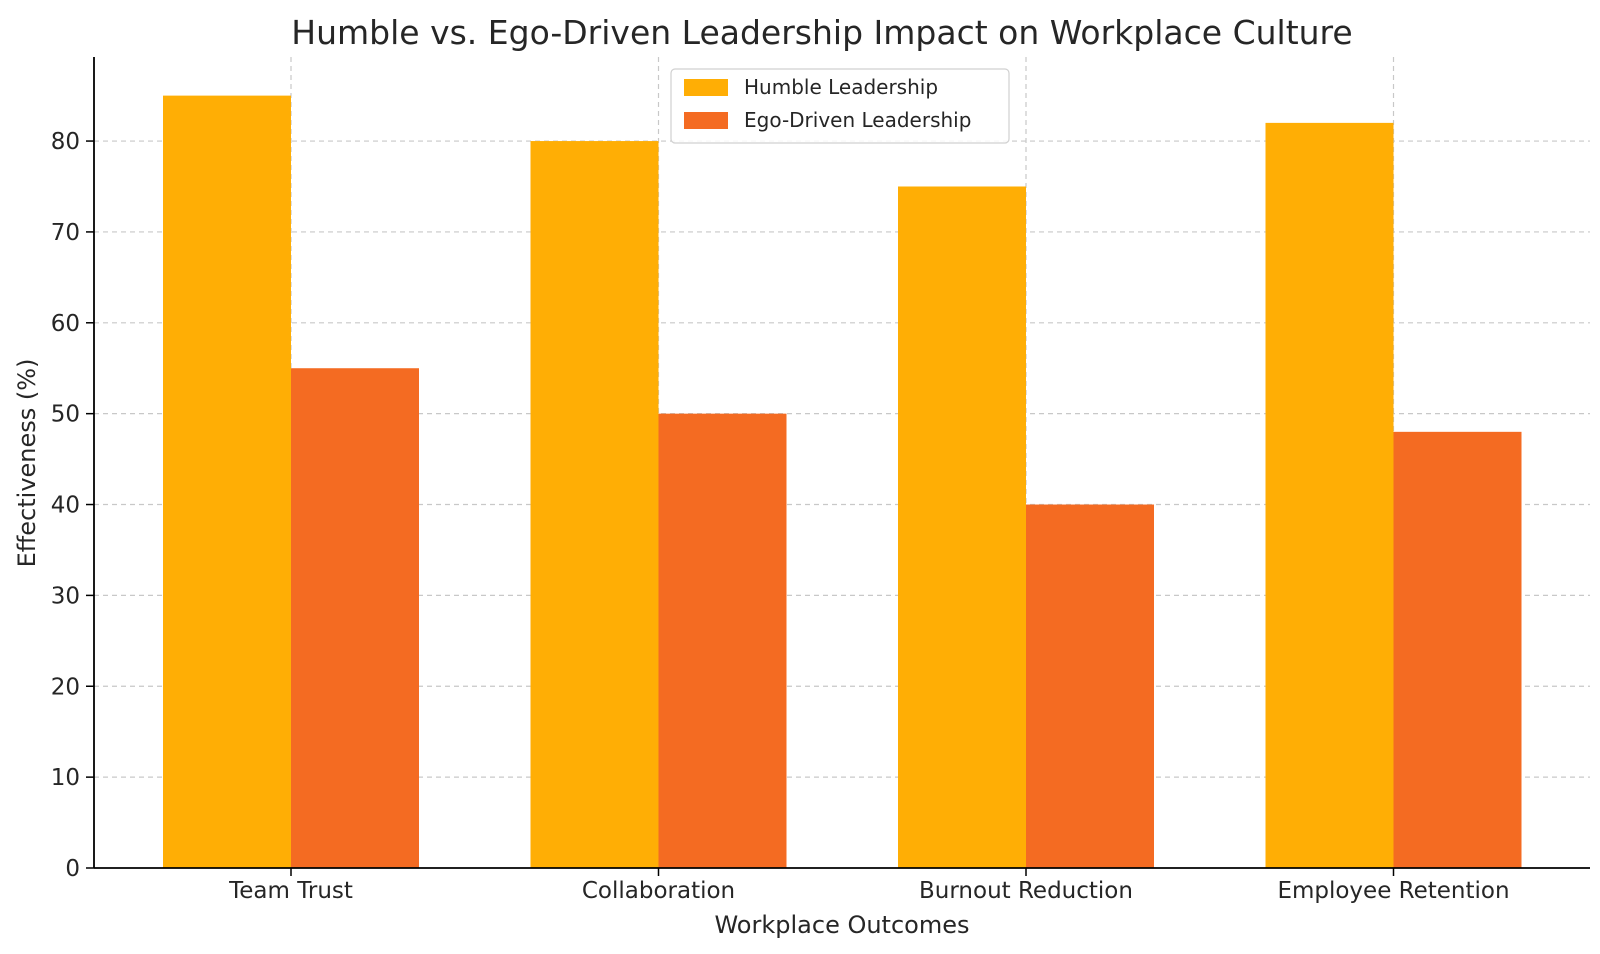 The image size is (1600, 954). Describe the element at coordinates (857, 120) in the screenshot. I see `legend-label-1: Ego-Driven Leadership` at that location.